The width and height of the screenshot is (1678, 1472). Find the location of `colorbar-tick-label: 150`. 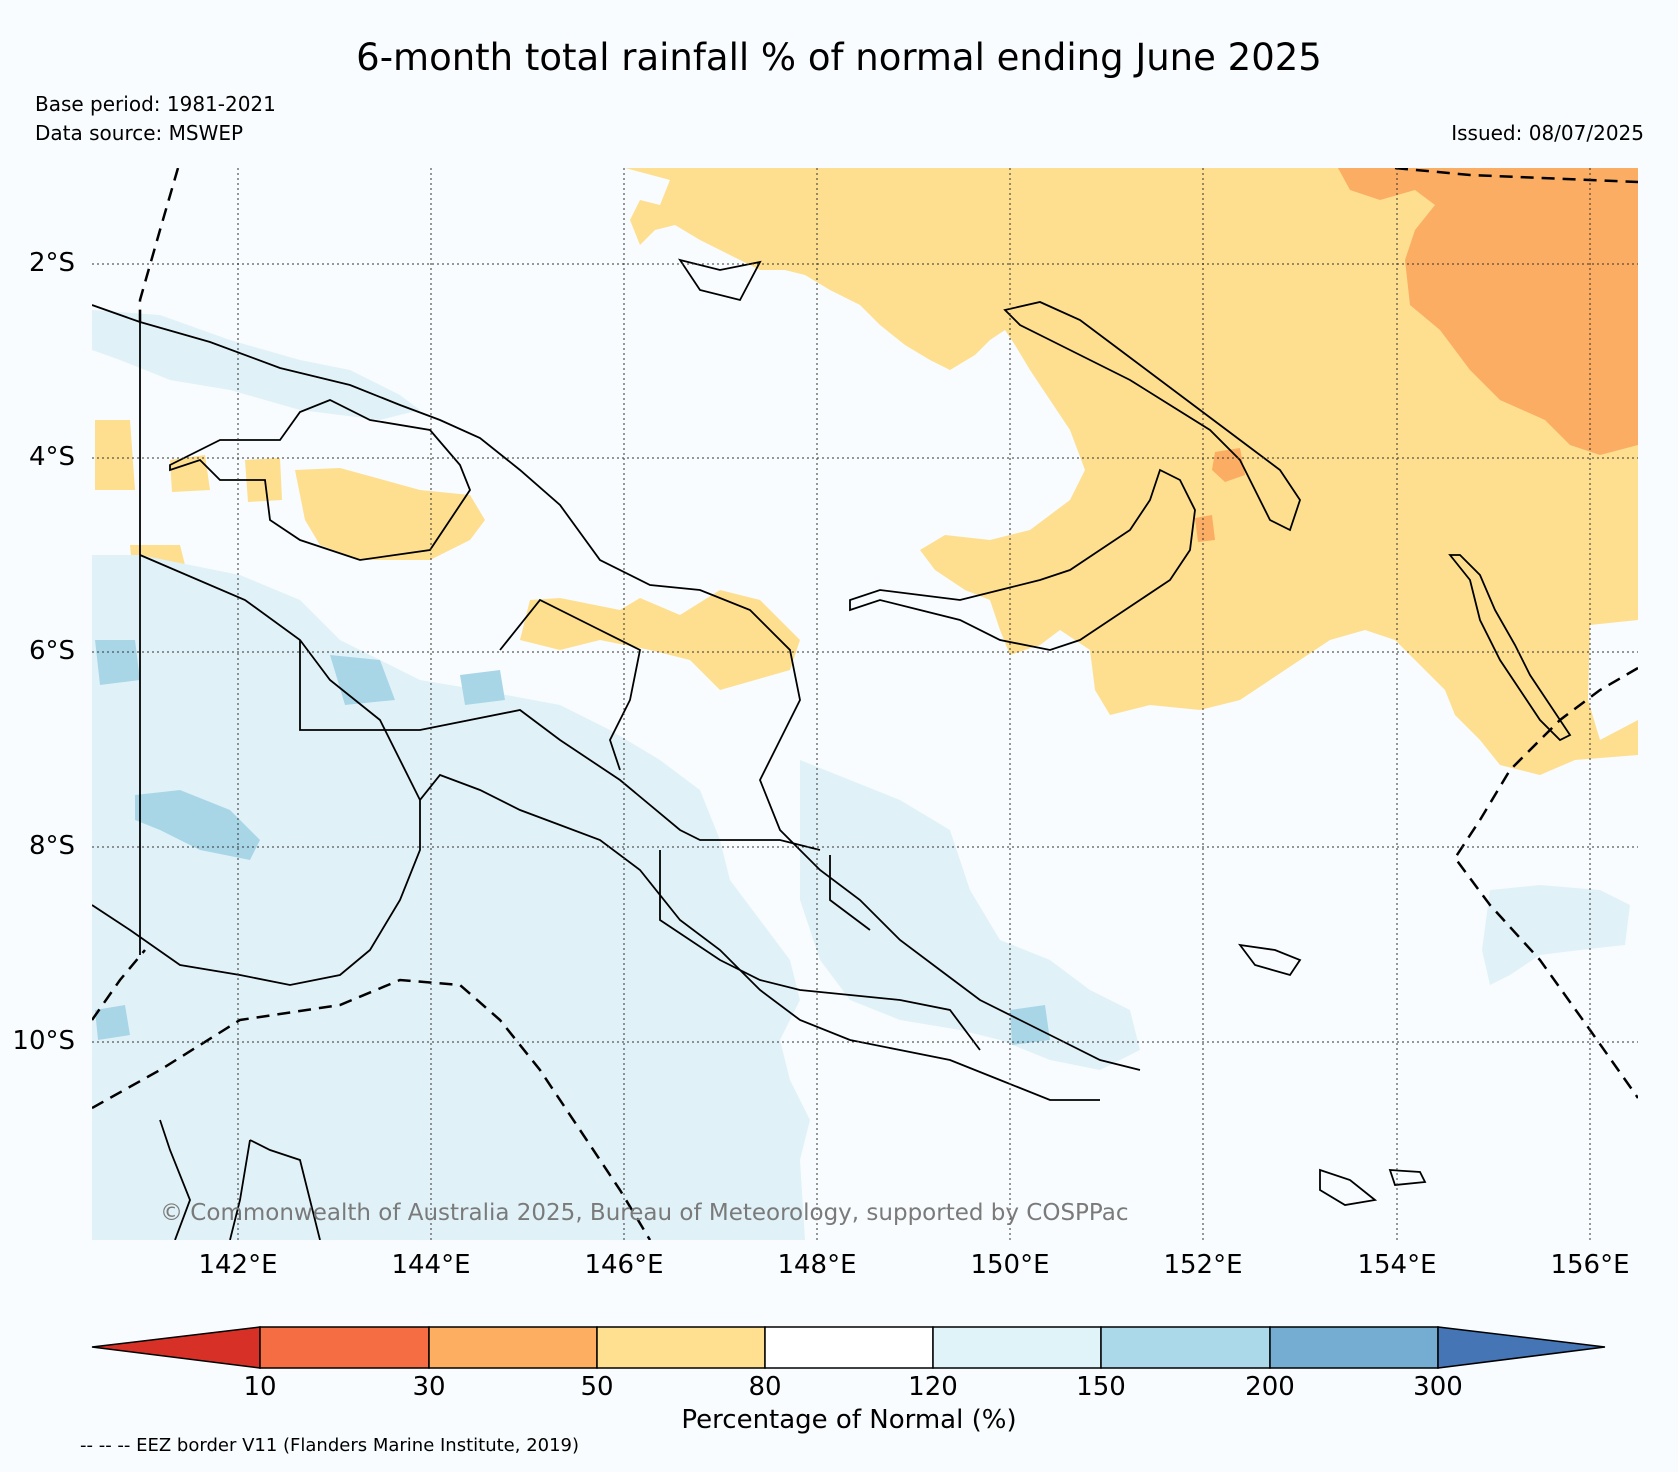

colorbar-tick-label: 150 is located at coordinates (1101, 1387).